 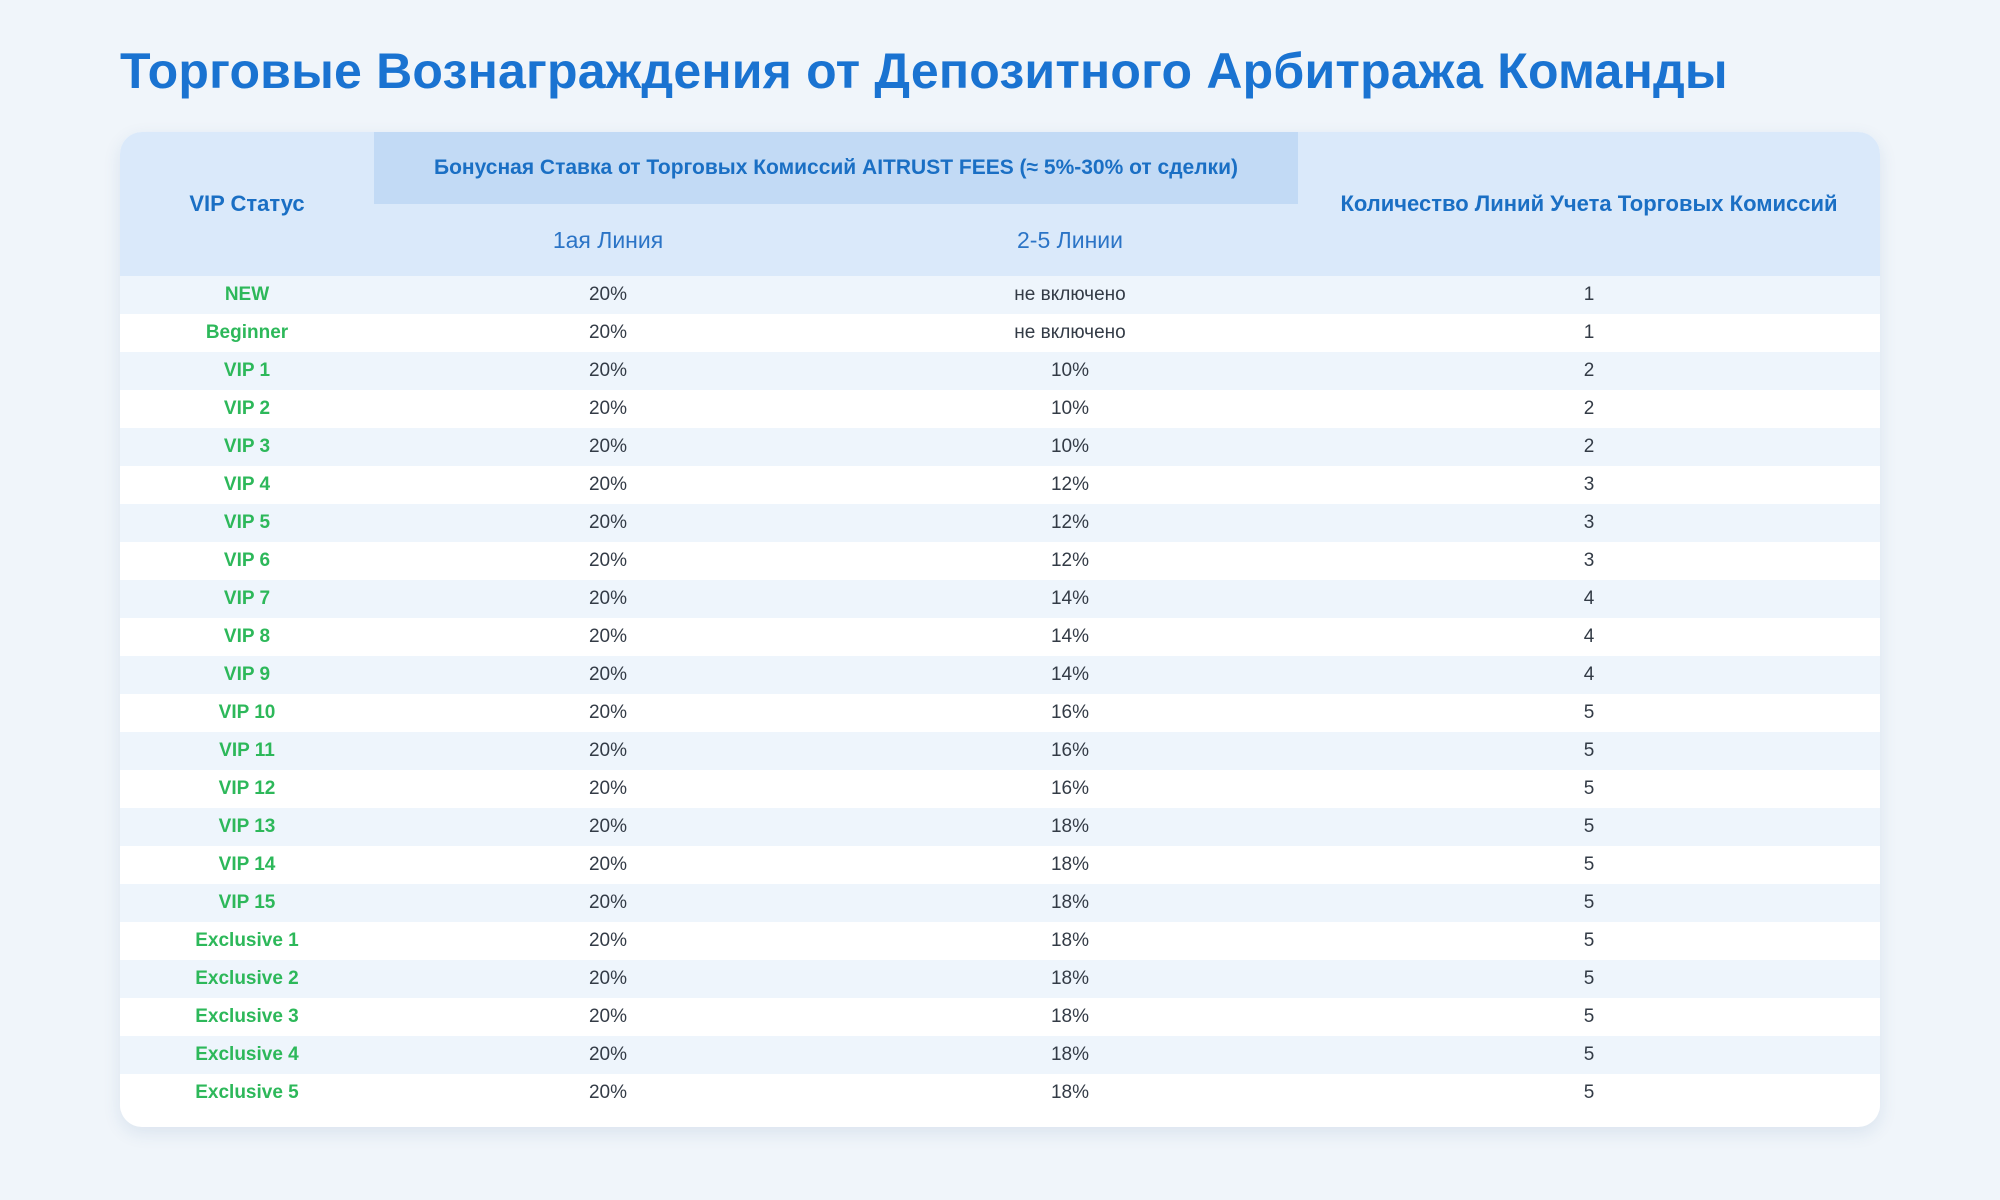 I want to click on table-row: Exclusive 2 20% 18% 5, so click(x=1000, y=979).